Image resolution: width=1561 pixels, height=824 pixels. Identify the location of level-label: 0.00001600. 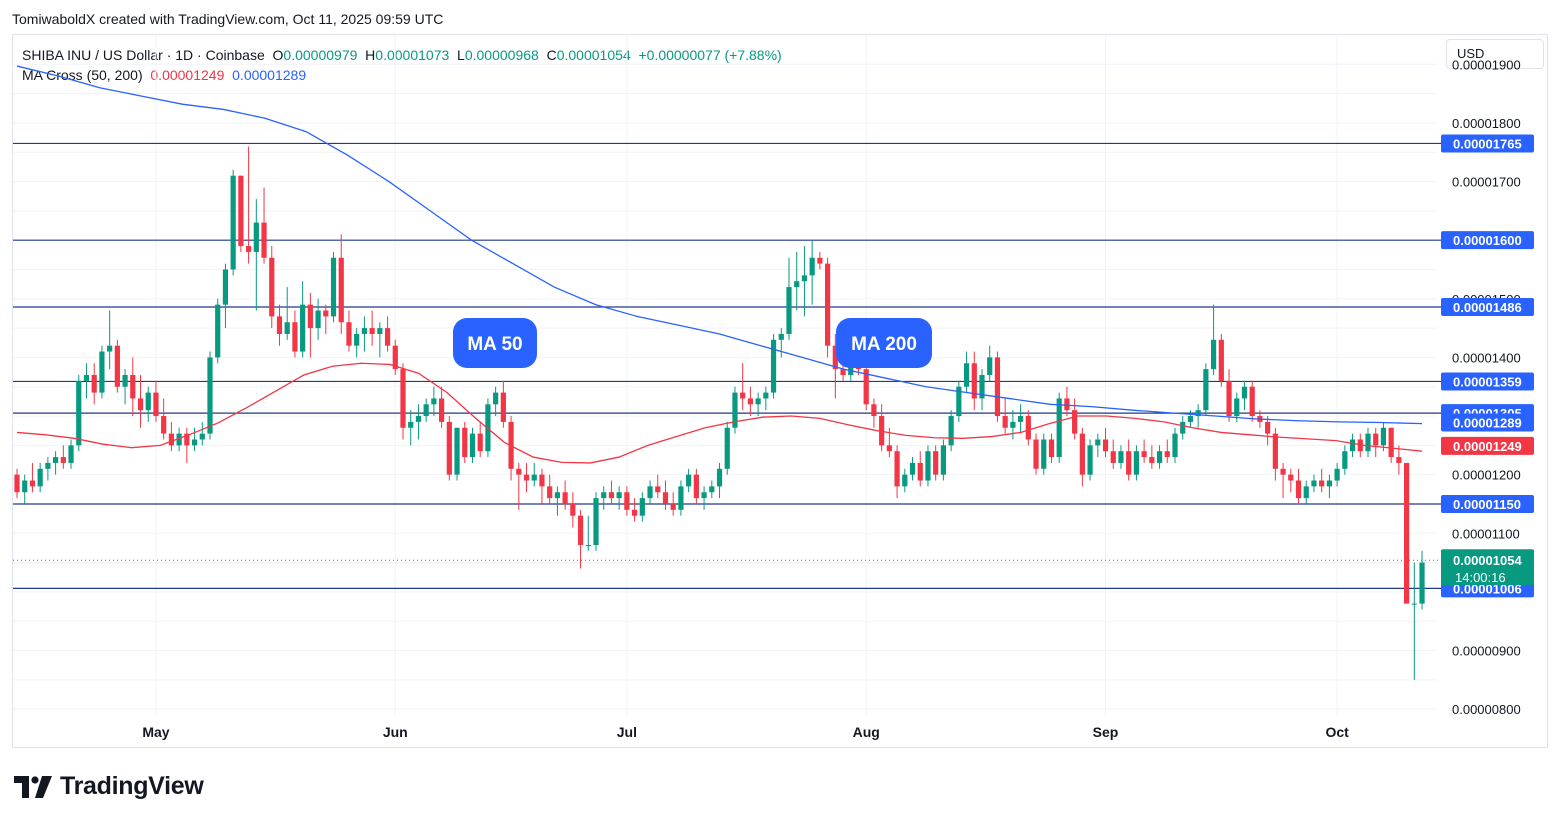
(1487, 240).